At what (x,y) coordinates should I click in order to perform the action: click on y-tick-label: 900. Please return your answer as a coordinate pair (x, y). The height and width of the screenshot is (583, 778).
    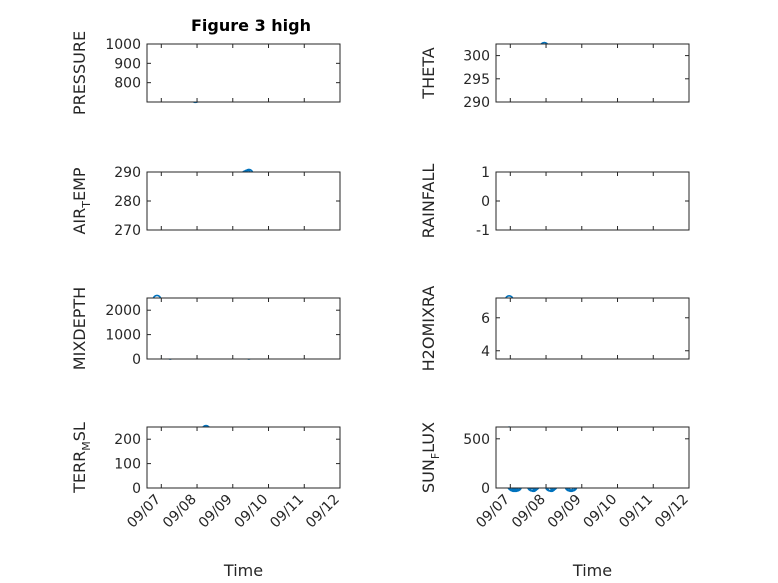
    Looking at the image, I should click on (127, 64).